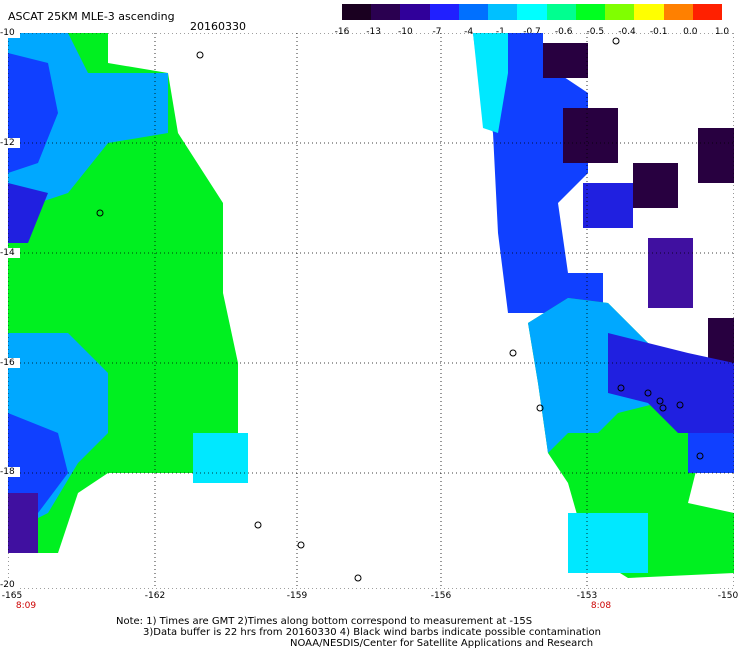  I want to click on left-swath-purple, so click(23, 523).